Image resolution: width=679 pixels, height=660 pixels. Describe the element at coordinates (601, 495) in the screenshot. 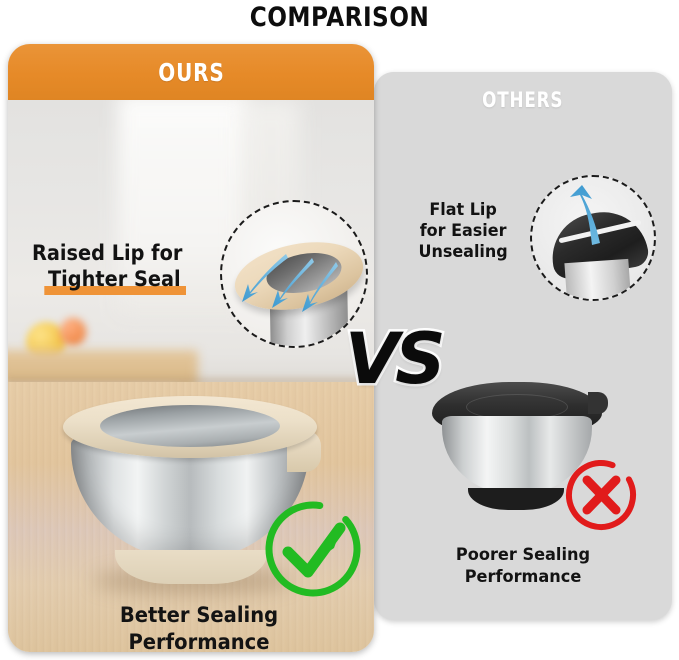

I see `red-x-icon` at that location.